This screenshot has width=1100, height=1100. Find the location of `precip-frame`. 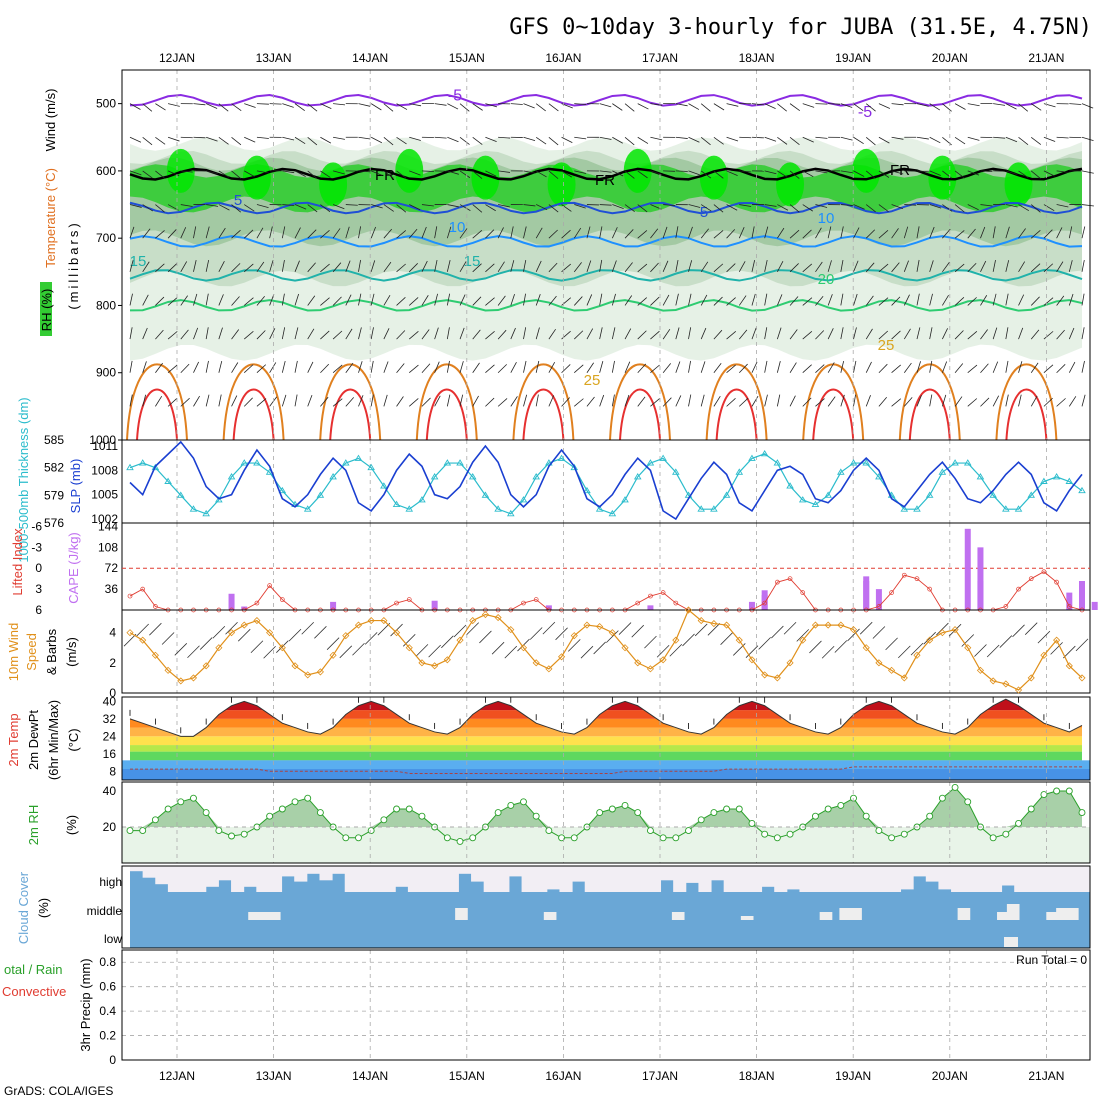

precip-frame is located at coordinates (606, 1005).